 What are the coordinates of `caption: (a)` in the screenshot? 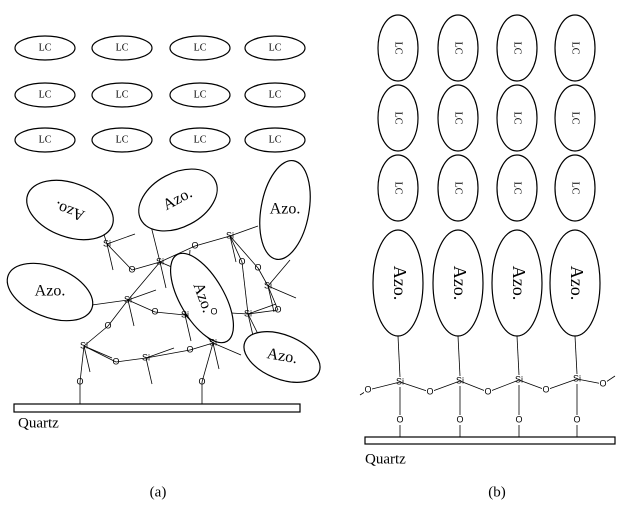 It's located at (158, 492).